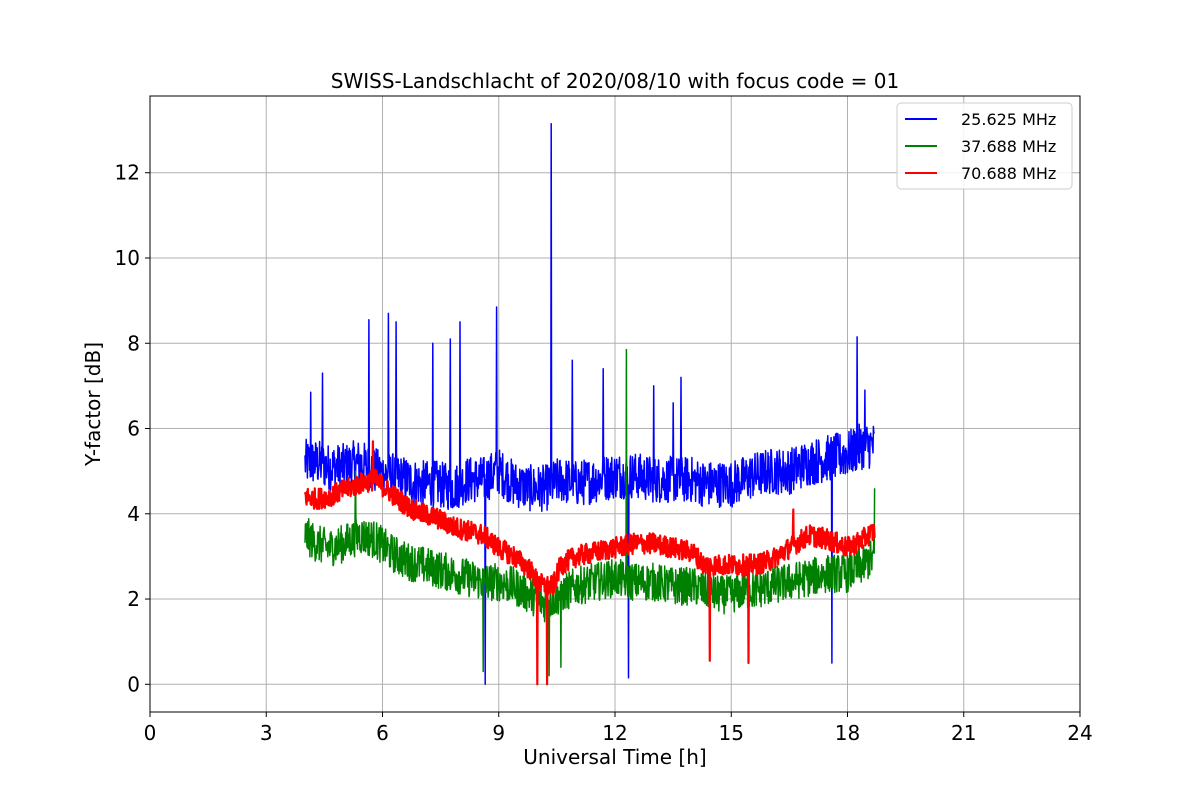  Describe the element at coordinates (847, 733) in the screenshot. I see `x-tick-label: 18` at that location.